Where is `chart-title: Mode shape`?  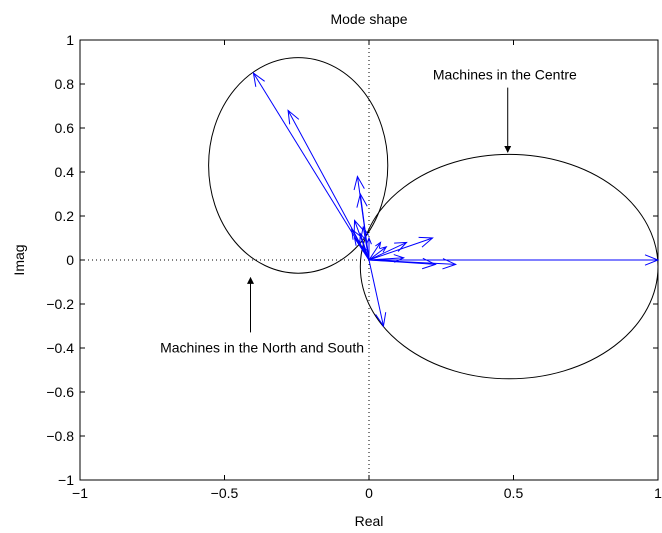 chart-title: Mode shape is located at coordinates (368, 19).